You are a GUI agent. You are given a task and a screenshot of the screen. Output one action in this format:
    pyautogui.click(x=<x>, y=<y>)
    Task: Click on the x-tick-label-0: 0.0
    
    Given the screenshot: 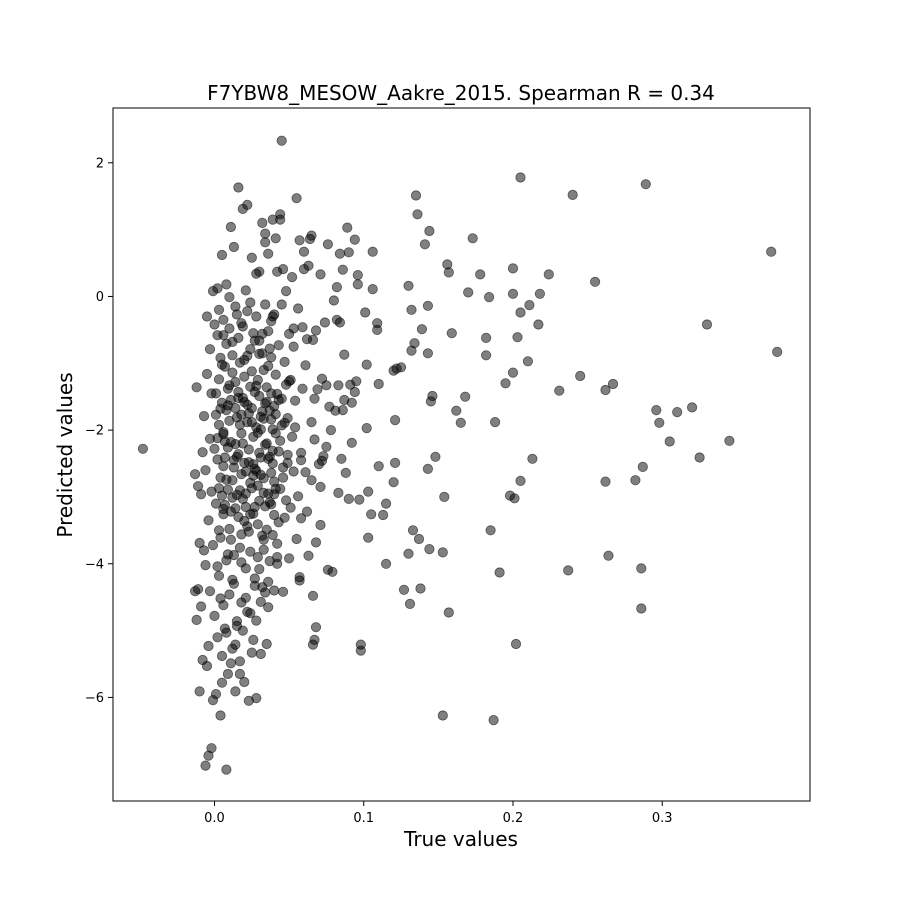 What is the action you would take?
    pyautogui.click(x=214, y=818)
    